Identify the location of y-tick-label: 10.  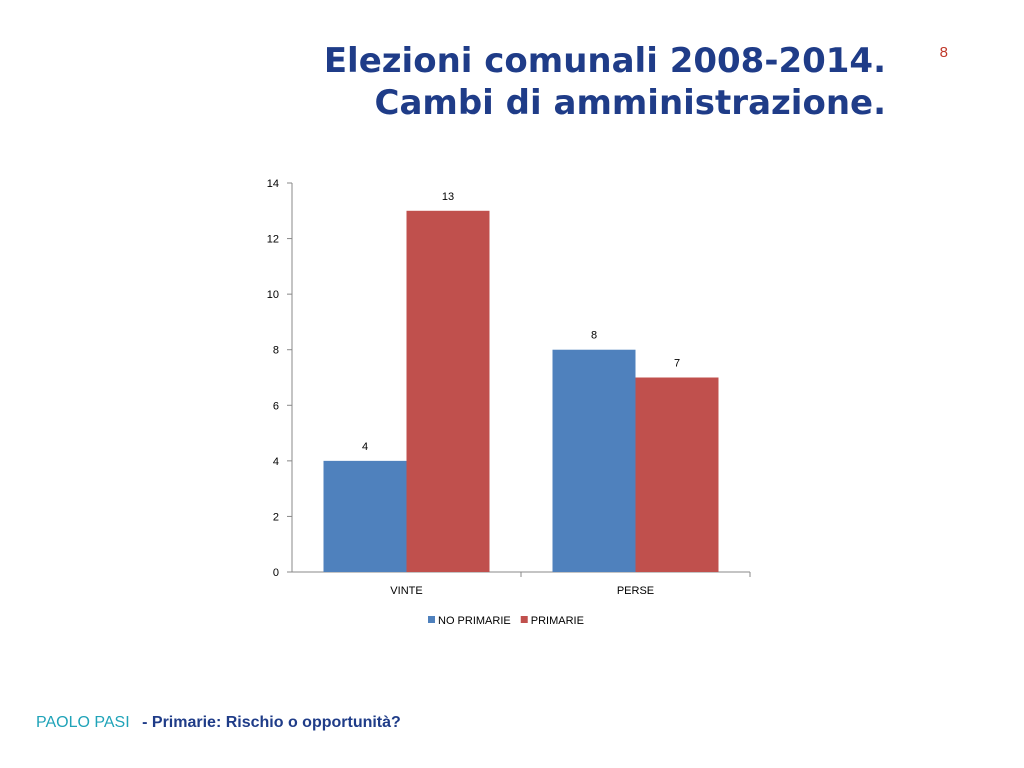
(273, 295).